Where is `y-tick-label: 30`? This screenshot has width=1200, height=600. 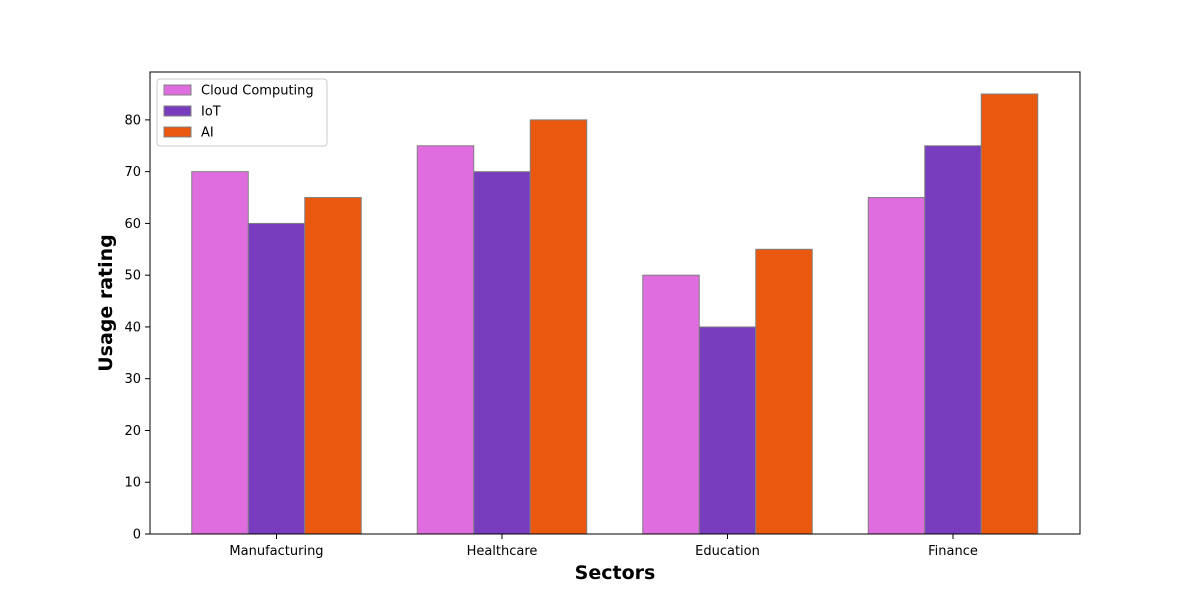
y-tick-label: 30 is located at coordinates (132, 379).